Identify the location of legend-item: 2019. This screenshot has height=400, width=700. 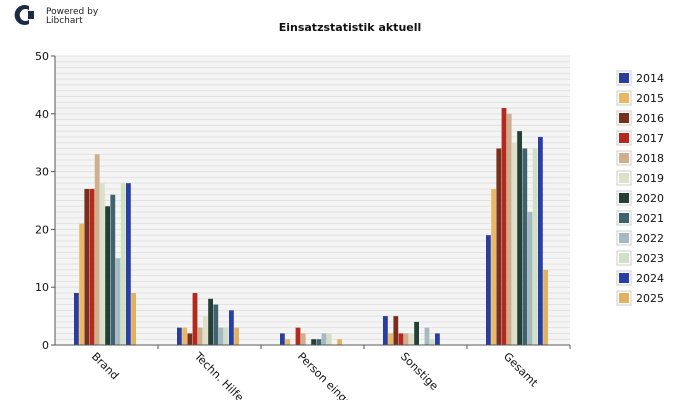
(640, 178).